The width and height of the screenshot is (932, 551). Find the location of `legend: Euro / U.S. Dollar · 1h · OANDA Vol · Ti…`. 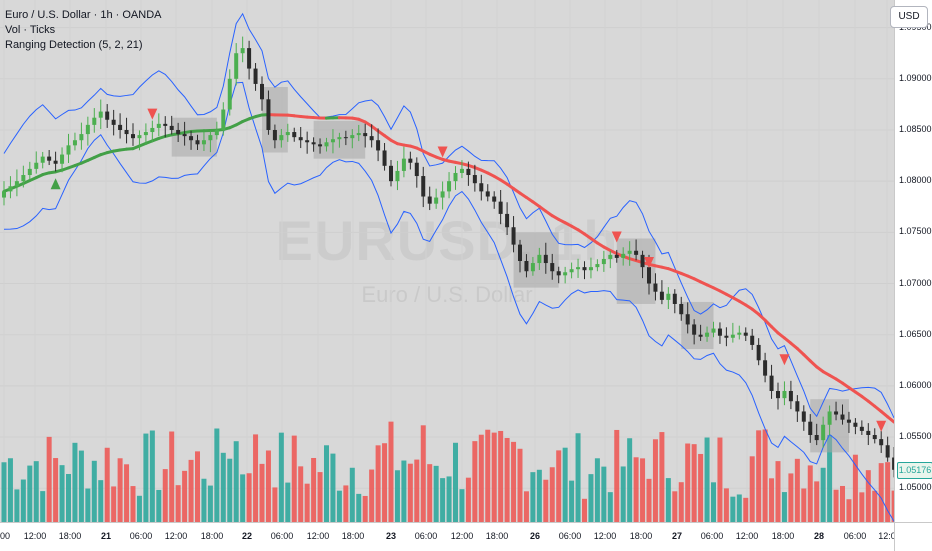

legend: Euro / U.S. Dollar · 1h · OANDA Vol · Ti… is located at coordinates (83, 30).